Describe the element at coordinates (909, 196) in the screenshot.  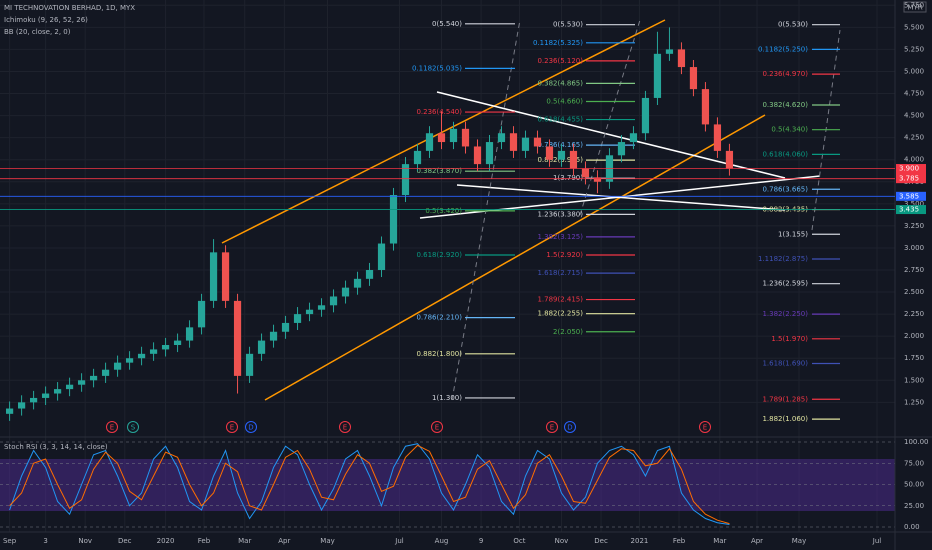
I see `price-badge-label: 3.585` at that location.